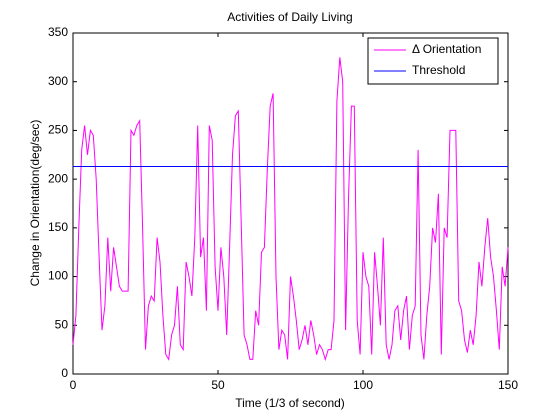  What do you see at coordinates (289, 17) in the screenshot?
I see `chart-title: Activities of Daily Living` at bounding box center [289, 17].